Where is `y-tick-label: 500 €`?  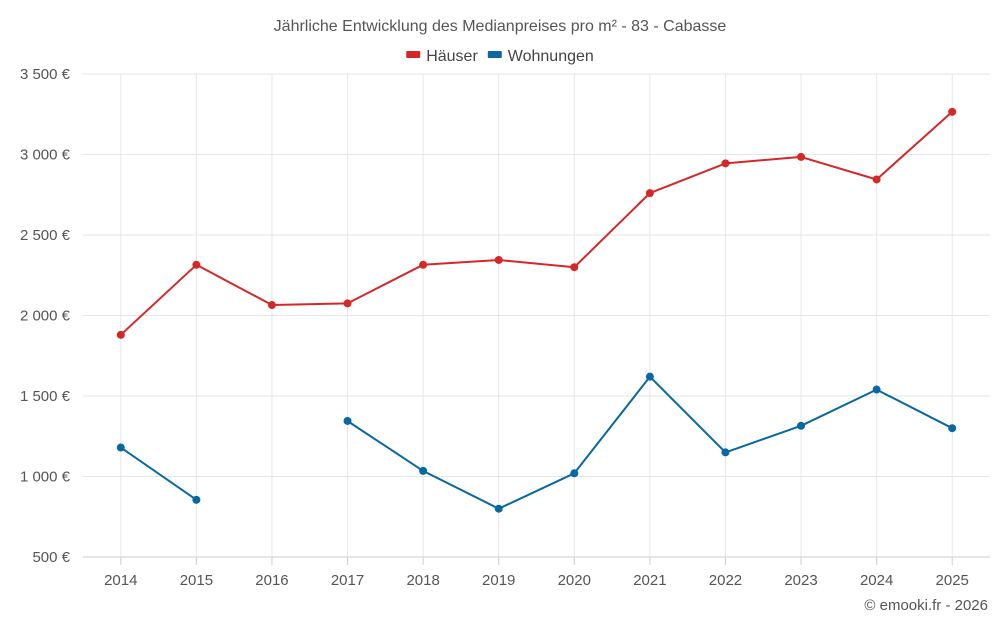 y-tick-label: 500 € is located at coordinates (51, 557).